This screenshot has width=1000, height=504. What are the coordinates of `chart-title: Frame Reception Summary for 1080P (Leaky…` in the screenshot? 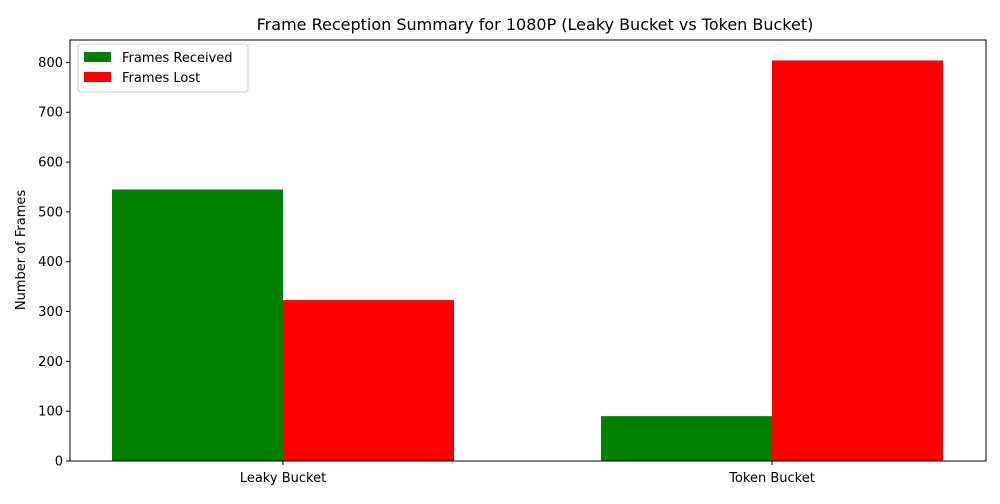 It's located at (535, 24).